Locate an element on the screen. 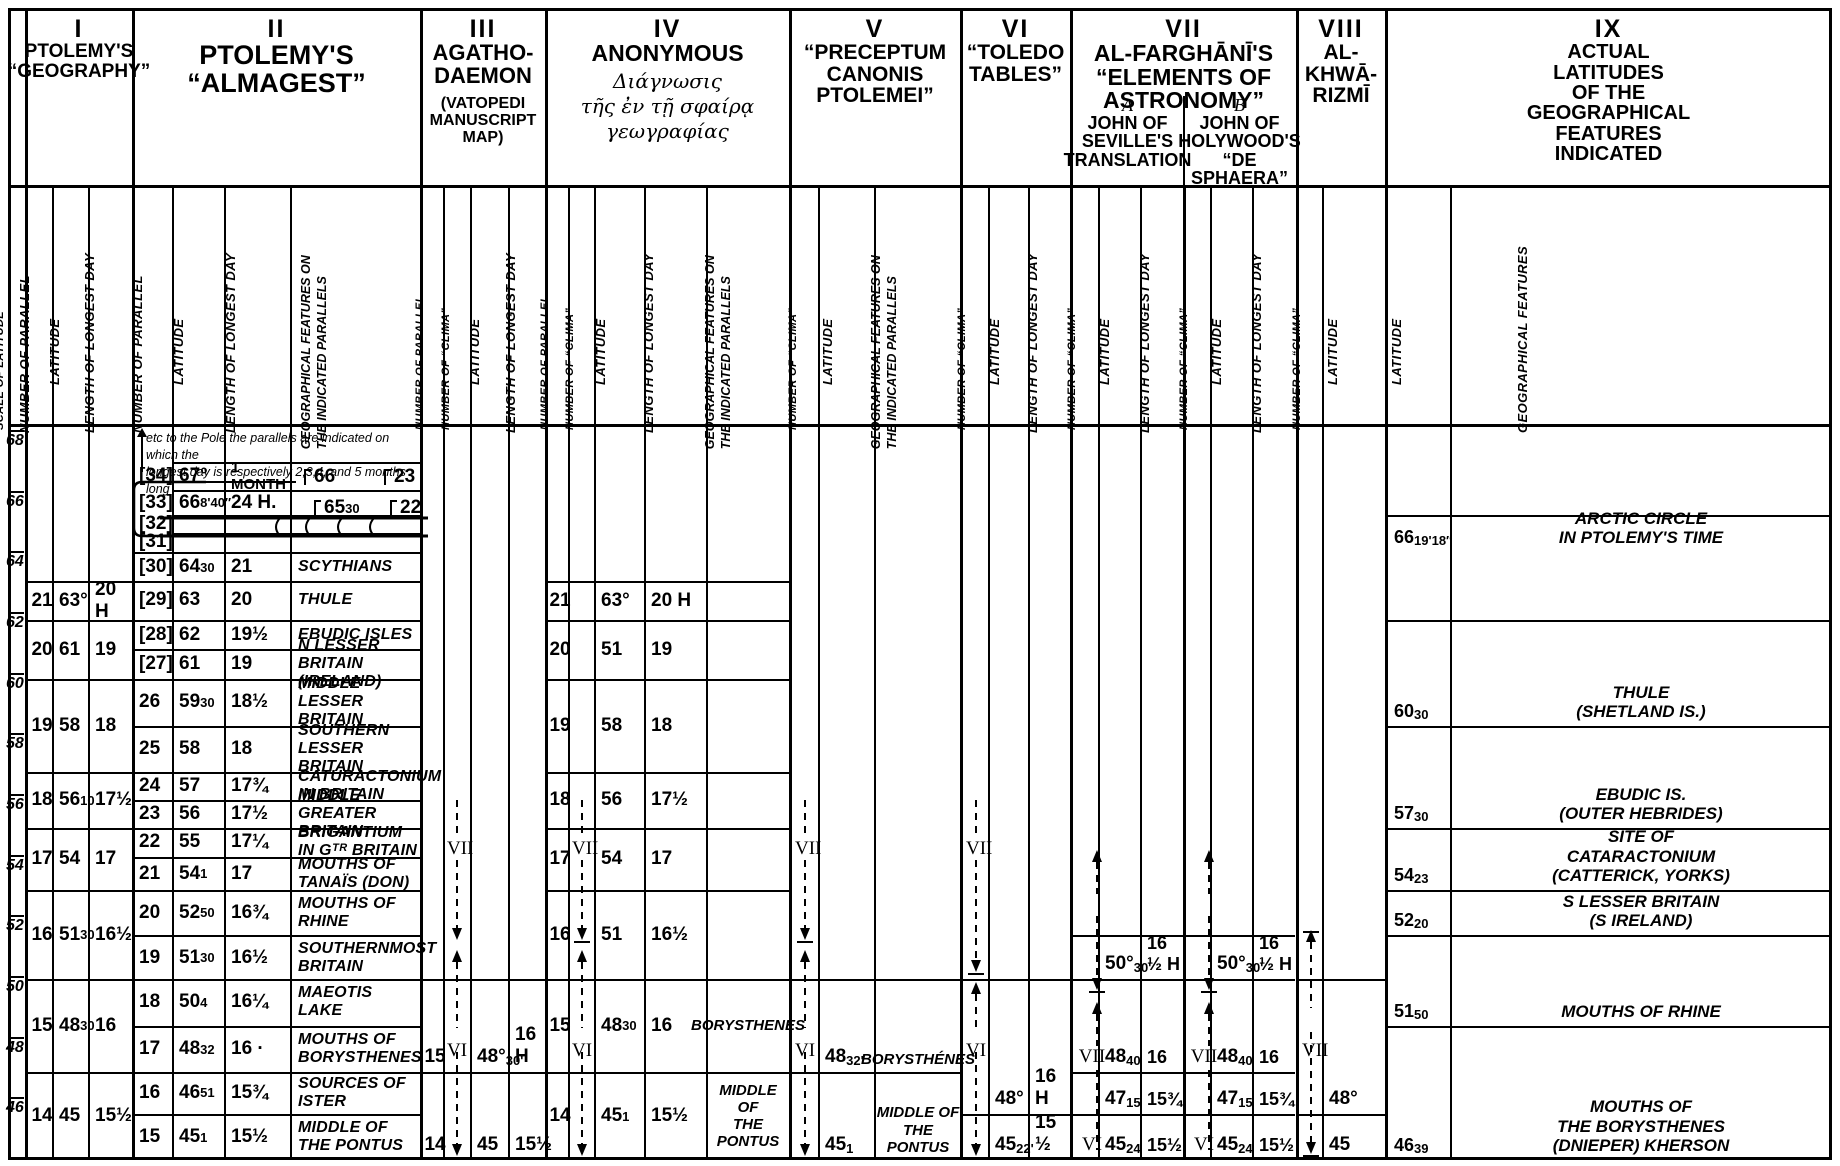 This screenshot has width=1840, height=1166. col1-length-of-longest-day: 20 H is located at coordinates (106, 600).